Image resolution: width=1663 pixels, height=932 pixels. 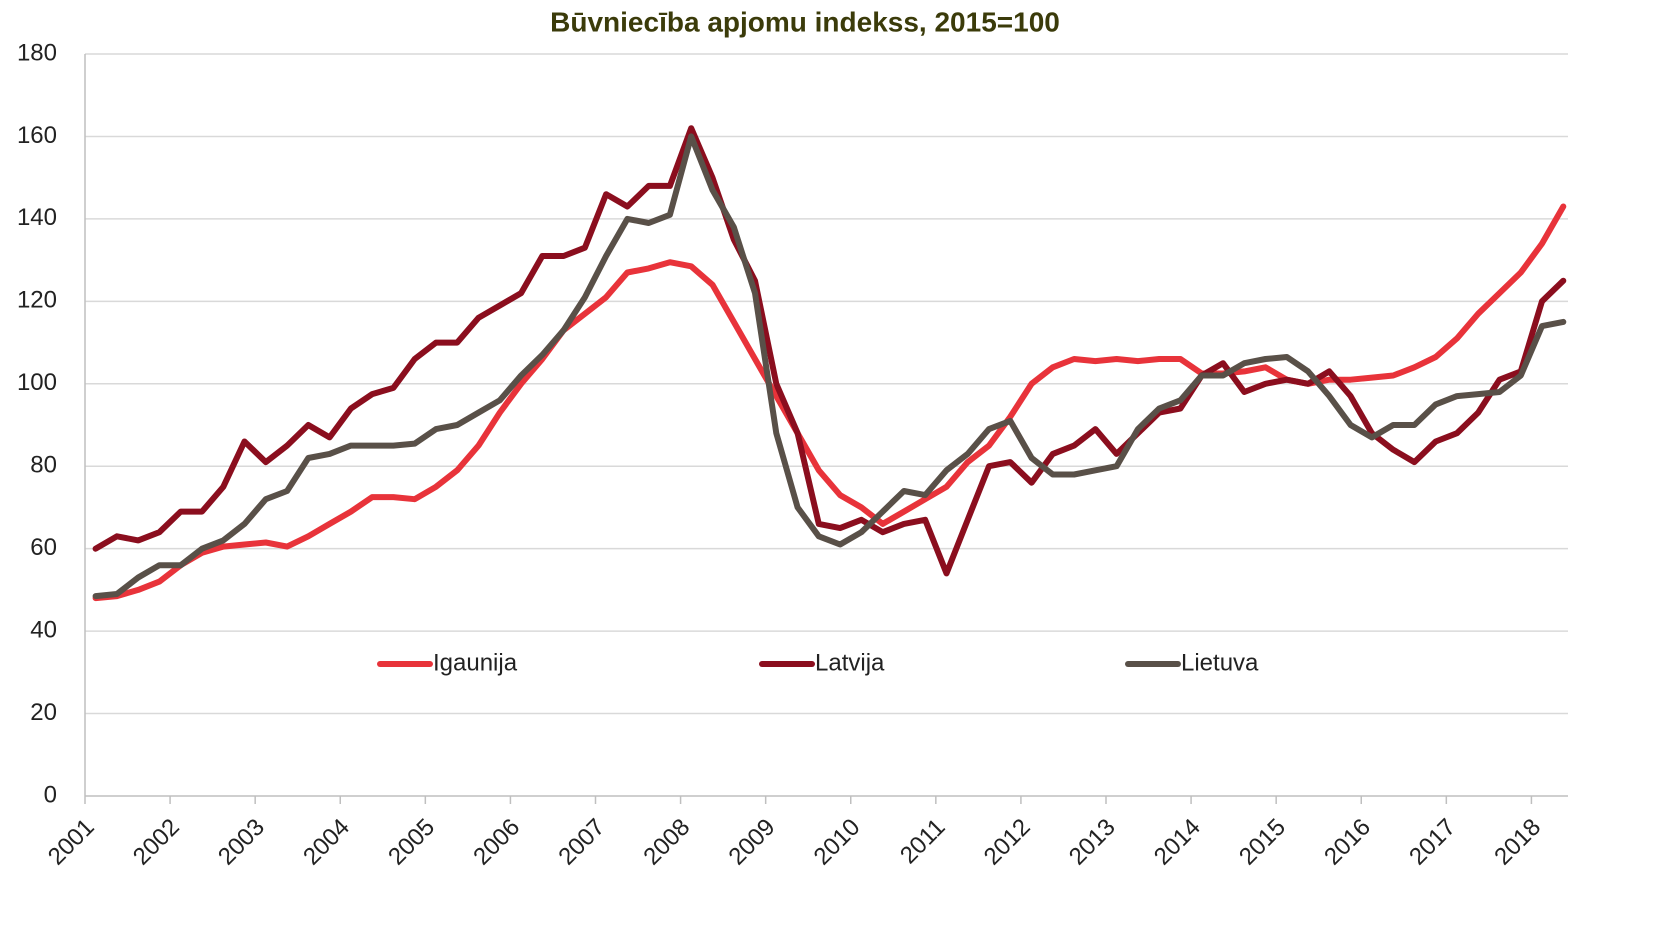 What do you see at coordinates (666, 842) in the screenshot?
I see `x-tick-label: 2008` at bounding box center [666, 842].